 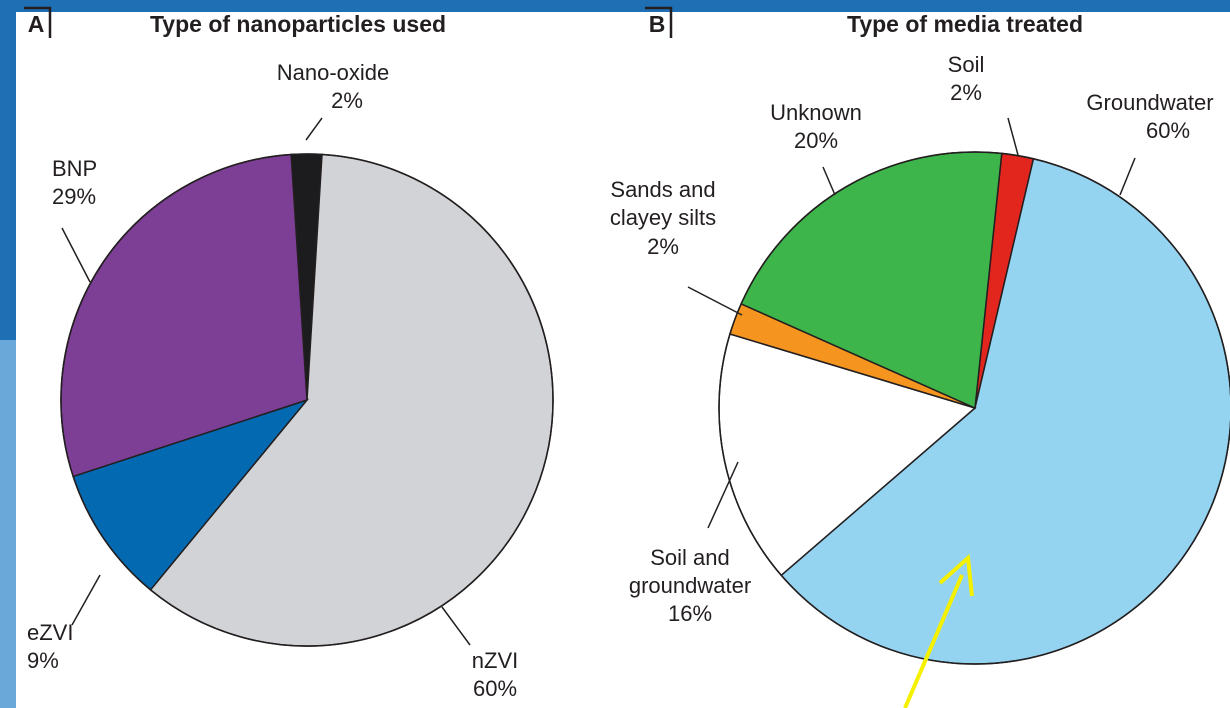 What do you see at coordinates (690, 613) in the screenshot?
I see `slice-value-label: 16%` at bounding box center [690, 613].